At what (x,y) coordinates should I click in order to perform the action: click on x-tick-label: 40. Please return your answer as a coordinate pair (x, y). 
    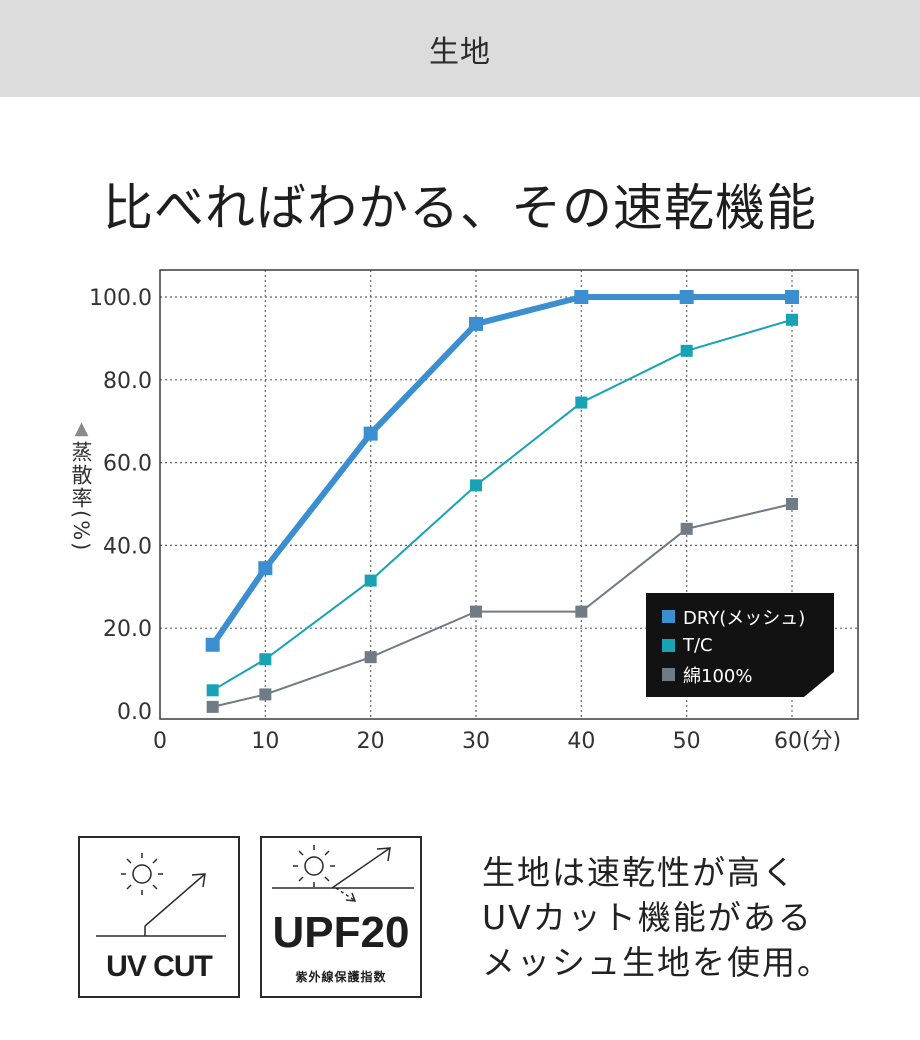
    Looking at the image, I should click on (581, 741).